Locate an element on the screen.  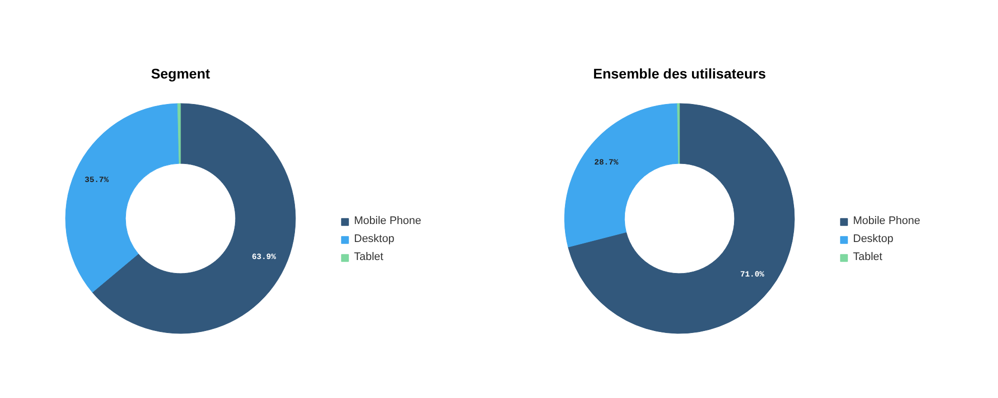
chart-title: Segment is located at coordinates (180, 74).